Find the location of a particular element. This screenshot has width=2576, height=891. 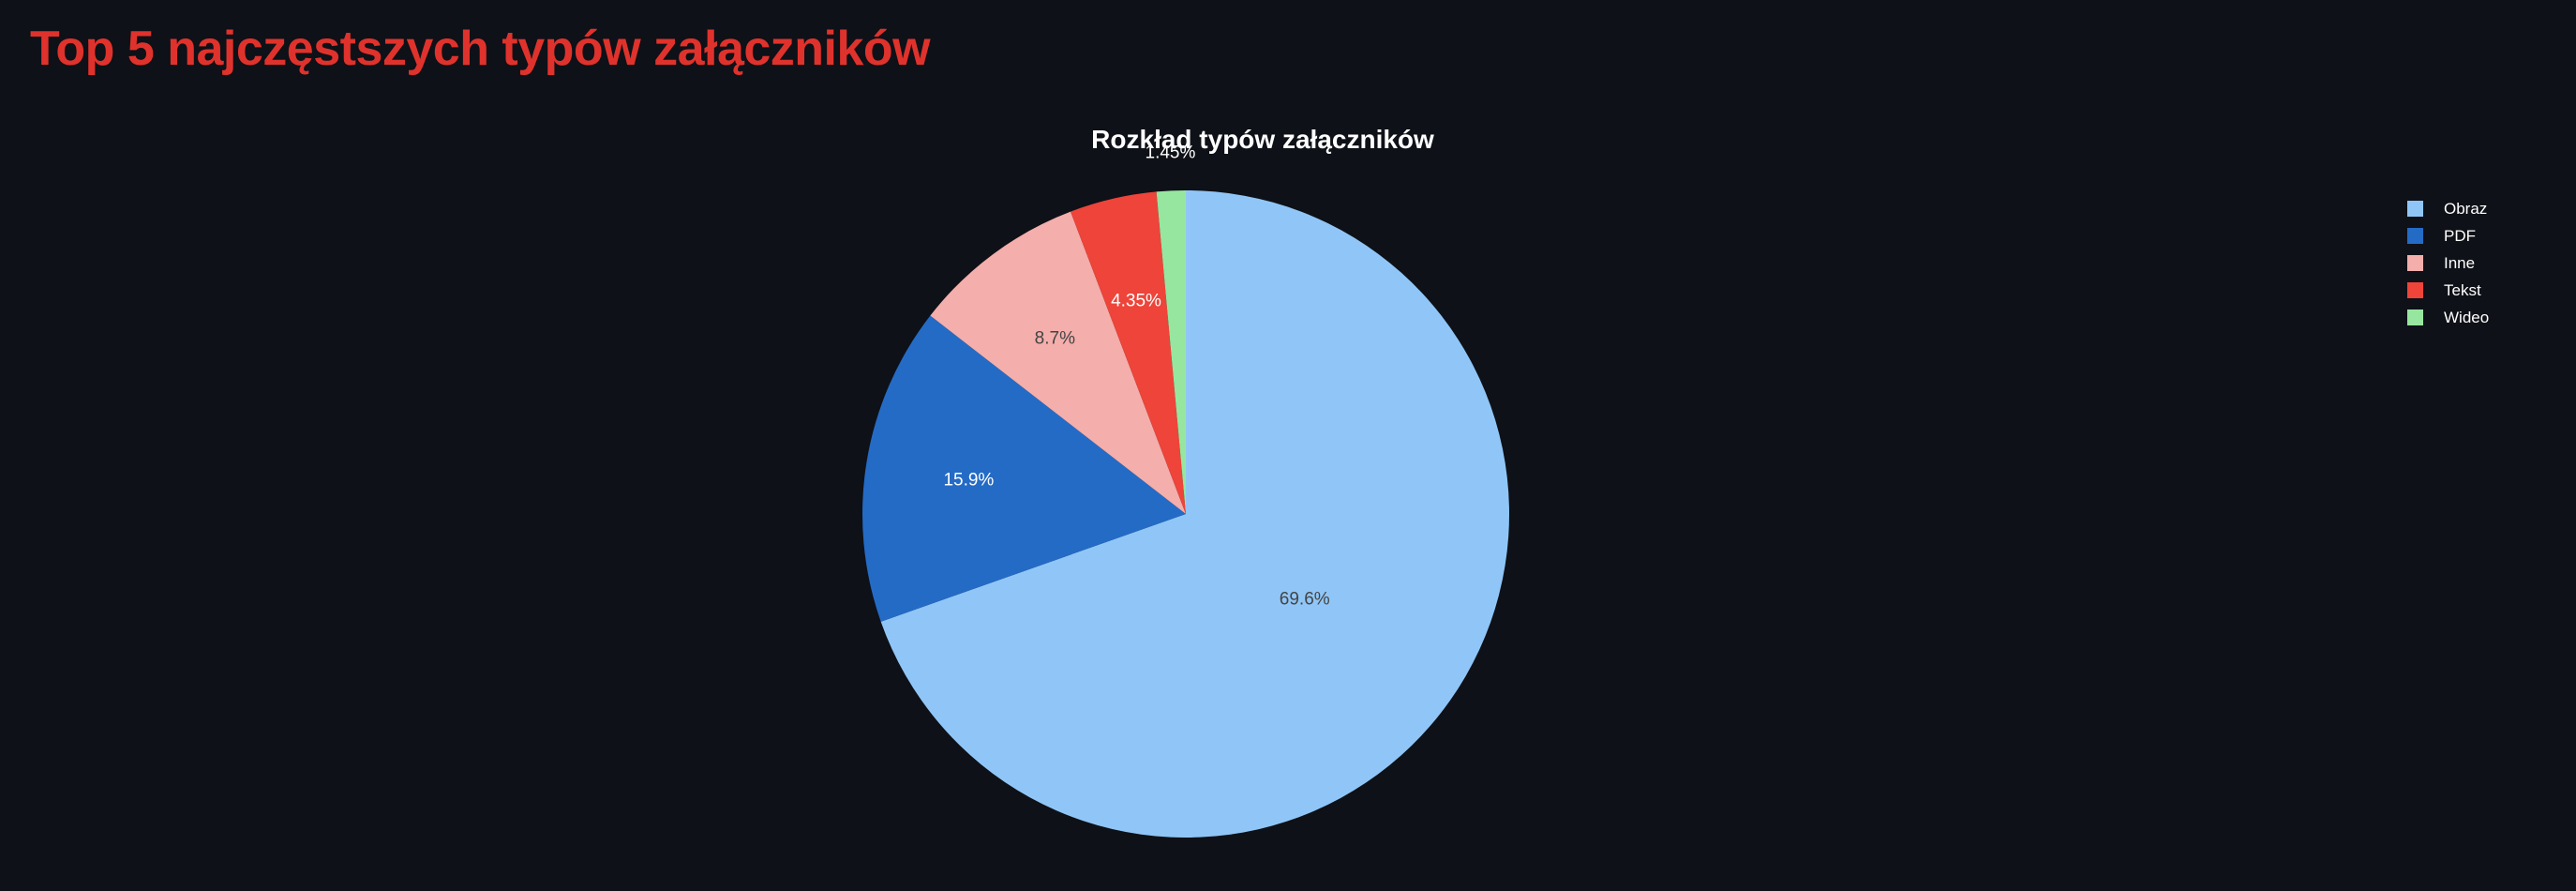

pie-slice-labels: 69.6% 15.9% 8.7% 4.35% 1.45% is located at coordinates (1136, 376).